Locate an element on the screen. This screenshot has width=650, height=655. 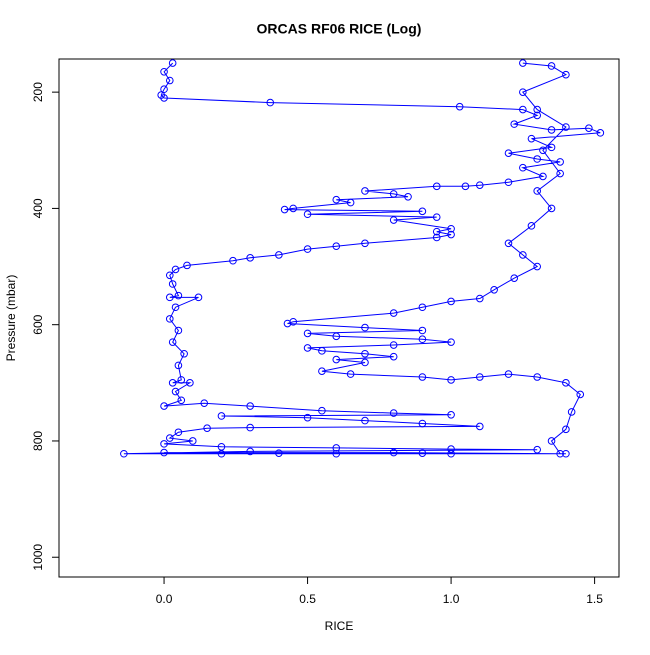
x-tick-label: 1.5 is located at coordinates (594, 599).